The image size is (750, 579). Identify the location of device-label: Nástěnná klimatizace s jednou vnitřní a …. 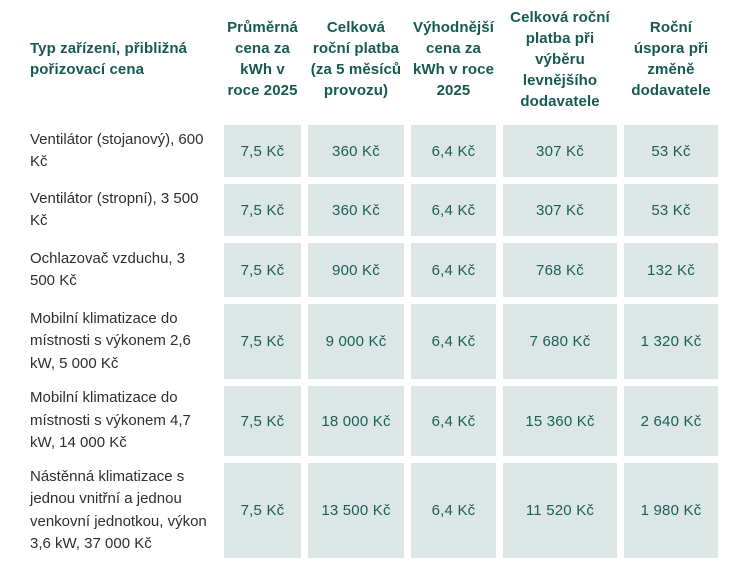
(118, 510).